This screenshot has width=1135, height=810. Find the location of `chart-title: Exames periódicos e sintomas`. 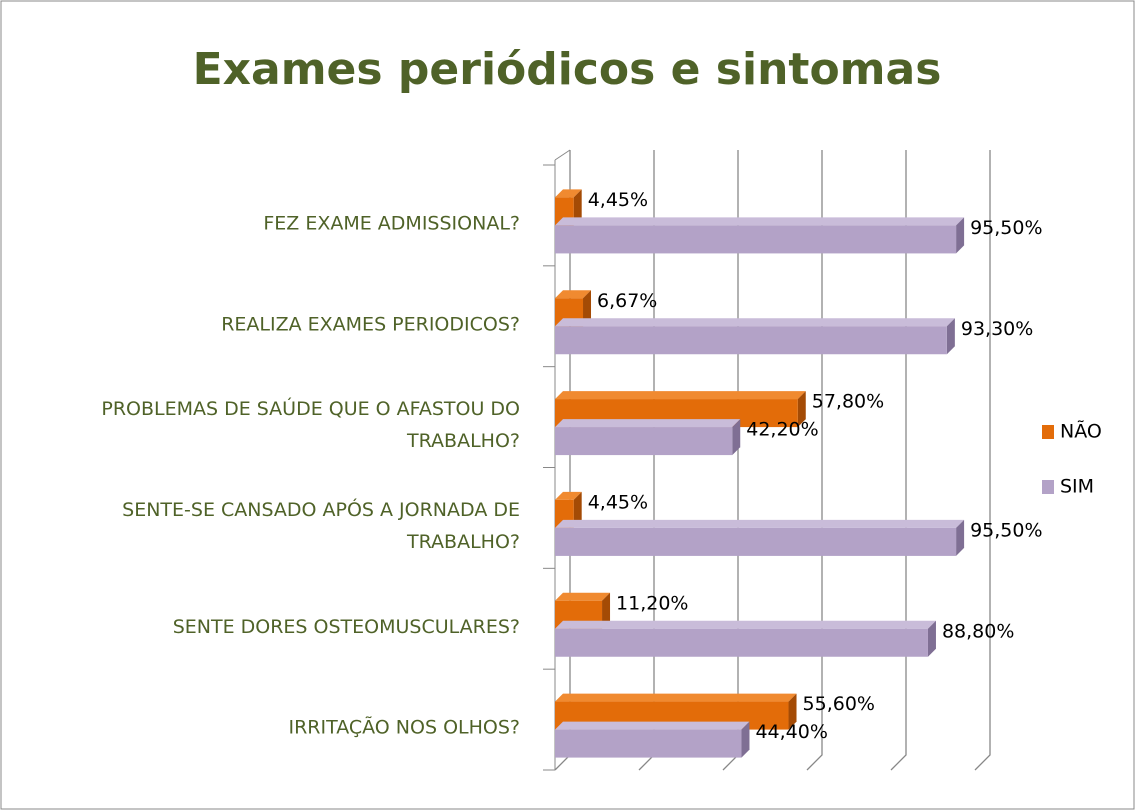

chart-title: Exames periódicos e sintomas is located at coordinates (567, 69).